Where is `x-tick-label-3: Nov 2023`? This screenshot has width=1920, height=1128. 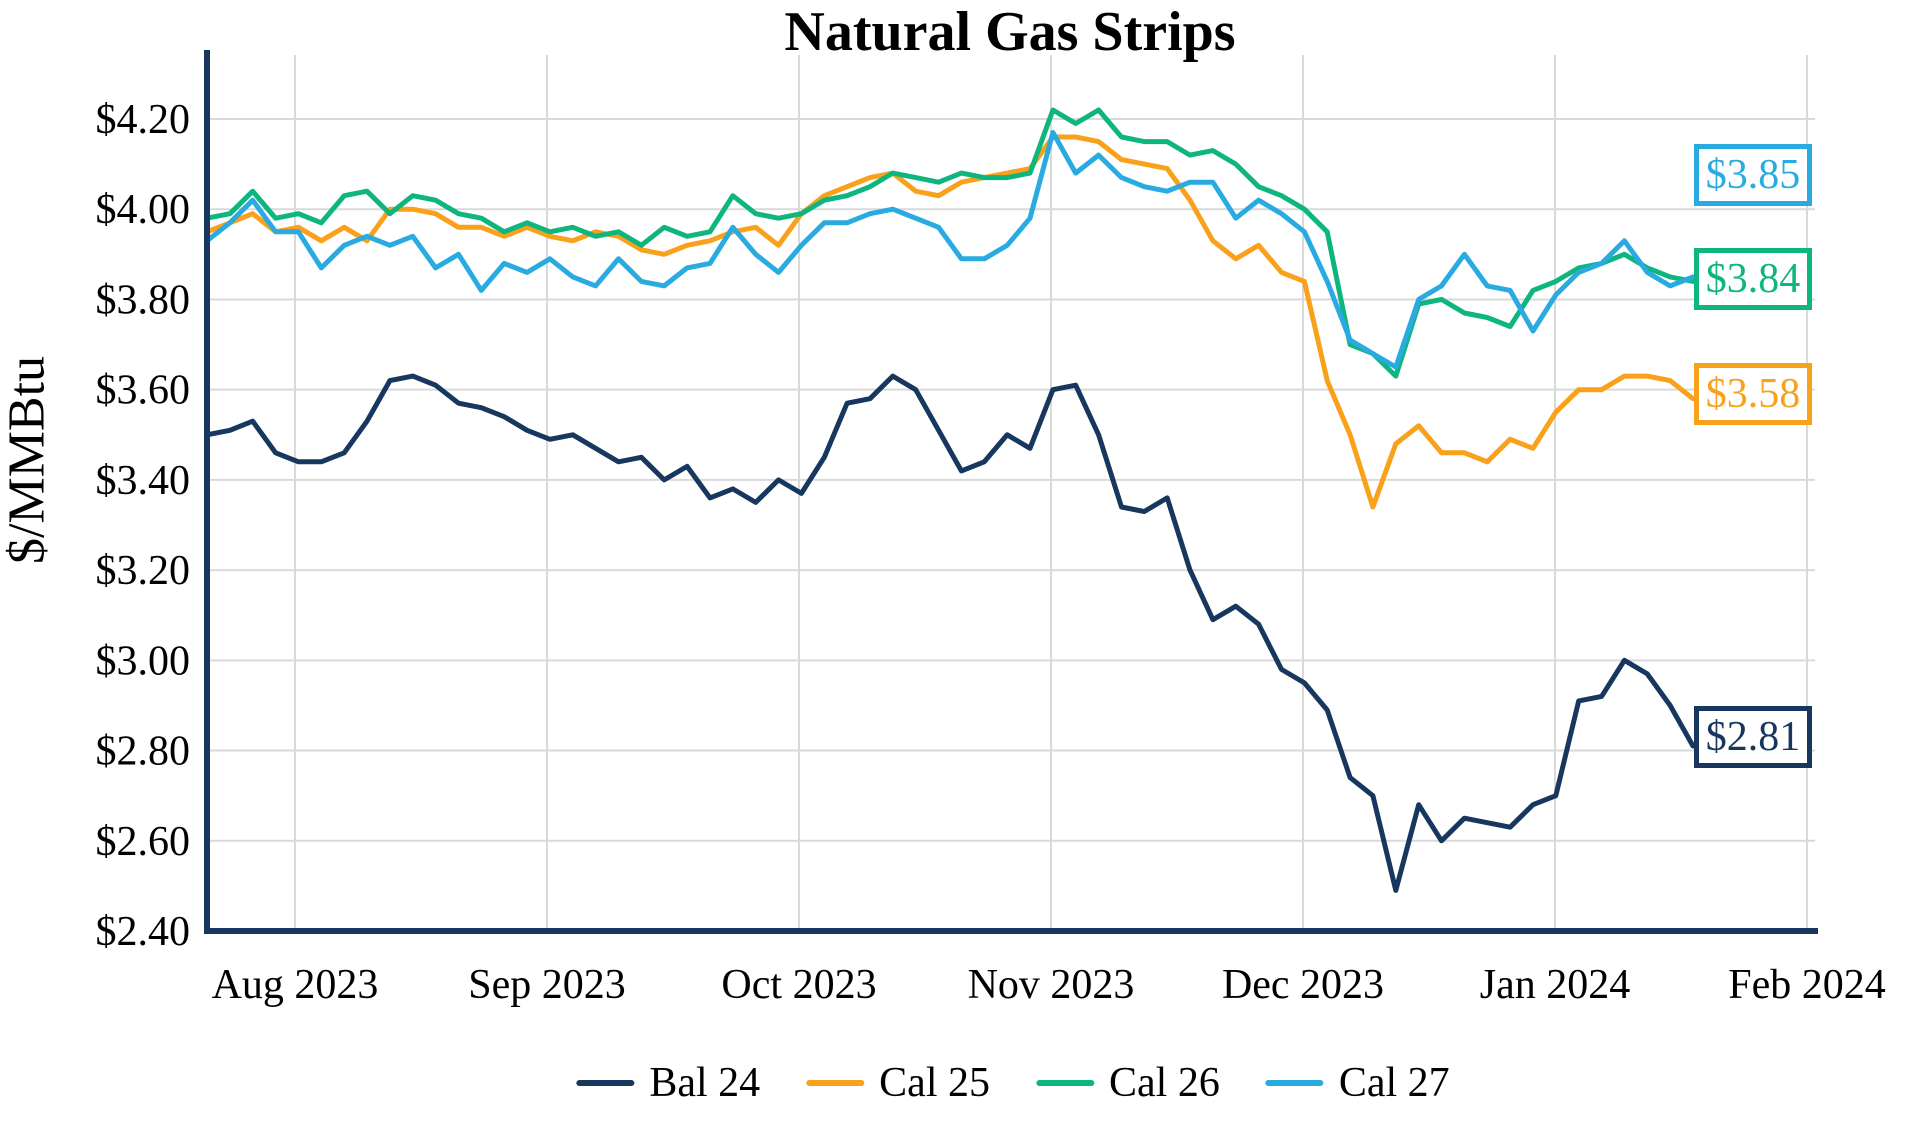 x-tick-label-3: Nov 2023 is located at coordinates (1051, 985).